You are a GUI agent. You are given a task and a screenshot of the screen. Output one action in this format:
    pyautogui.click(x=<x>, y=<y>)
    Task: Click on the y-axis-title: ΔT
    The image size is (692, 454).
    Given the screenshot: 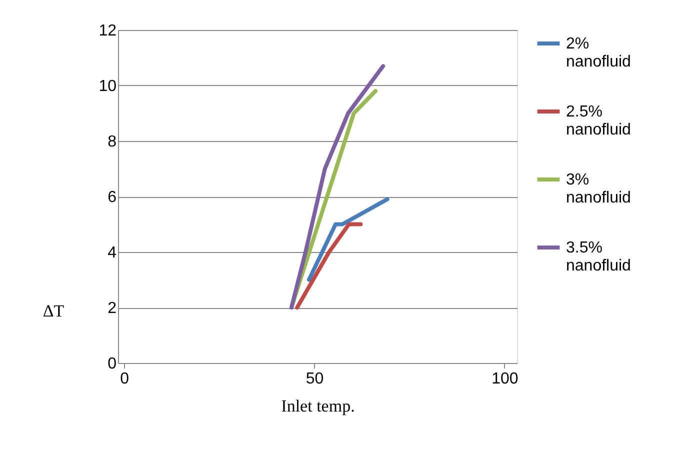 What is the action you would take?
    pyautogui.click(x=53, y=311)
    